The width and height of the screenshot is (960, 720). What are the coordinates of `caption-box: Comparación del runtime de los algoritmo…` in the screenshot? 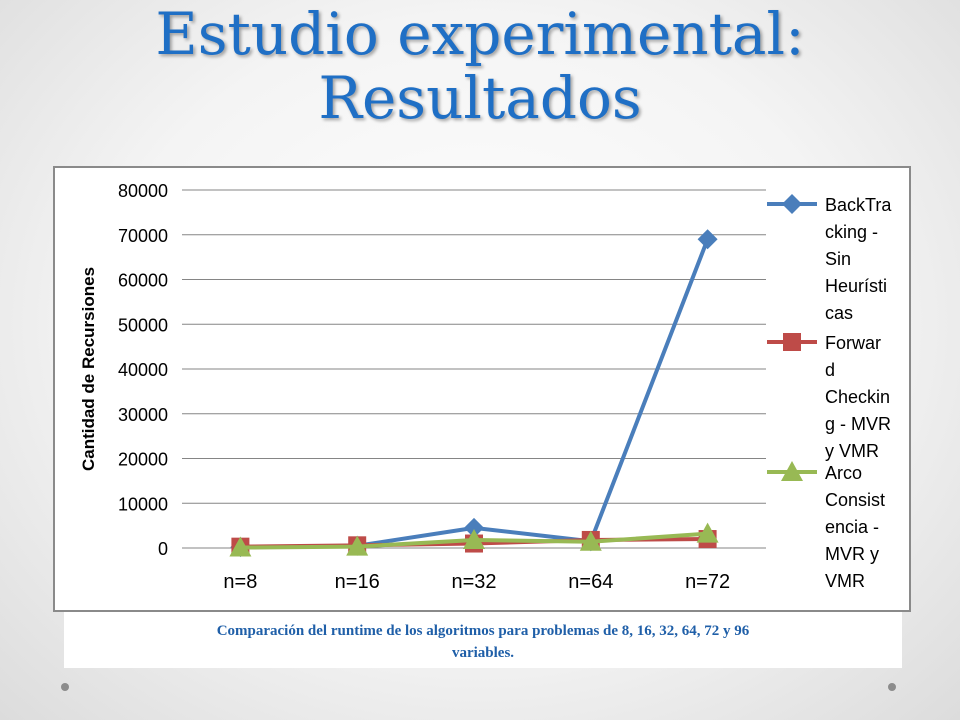 It's located at (483, 640).